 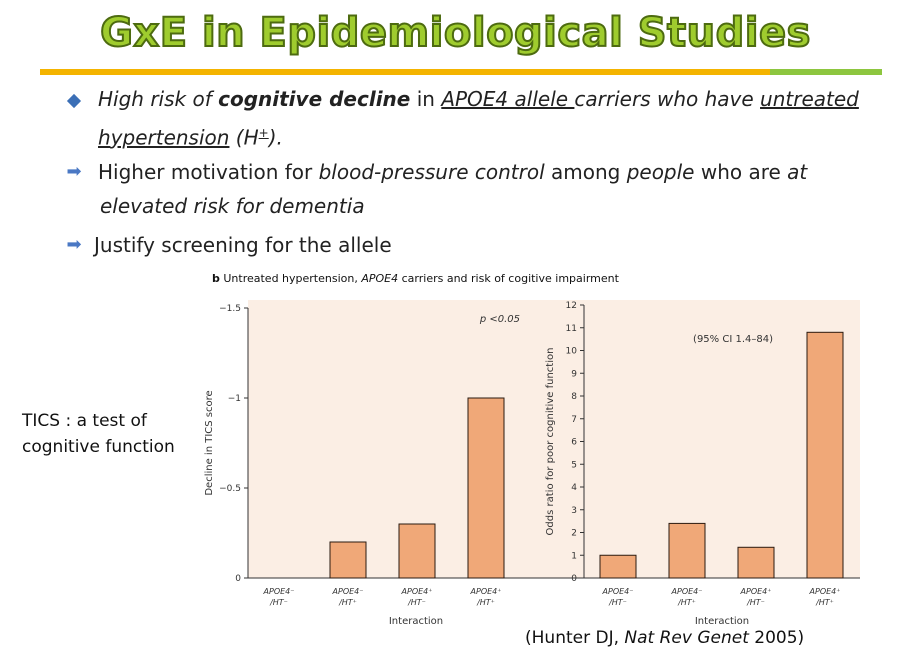 What do you see at coordinates (244, 137) in the screenshot?
I see `text-run: (H` at bounding box center [244, 137].